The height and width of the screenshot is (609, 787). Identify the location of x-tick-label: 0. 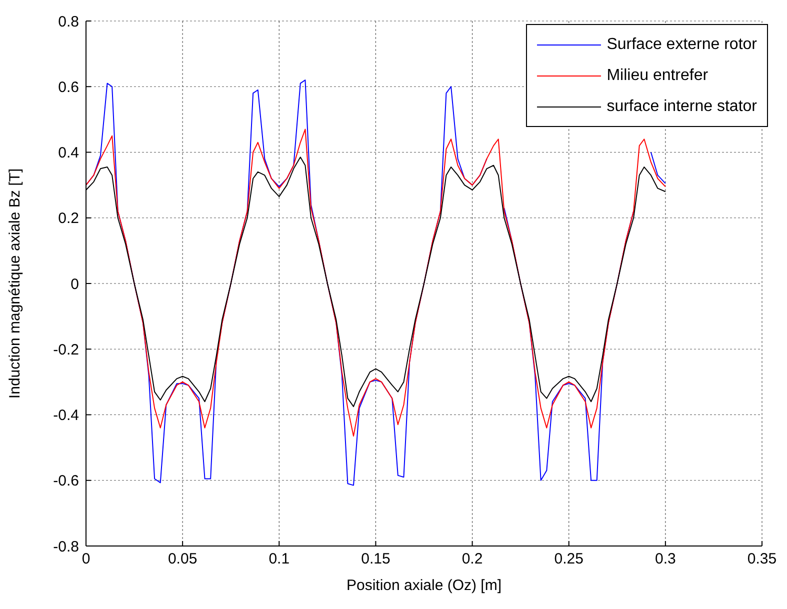
(86, 559).